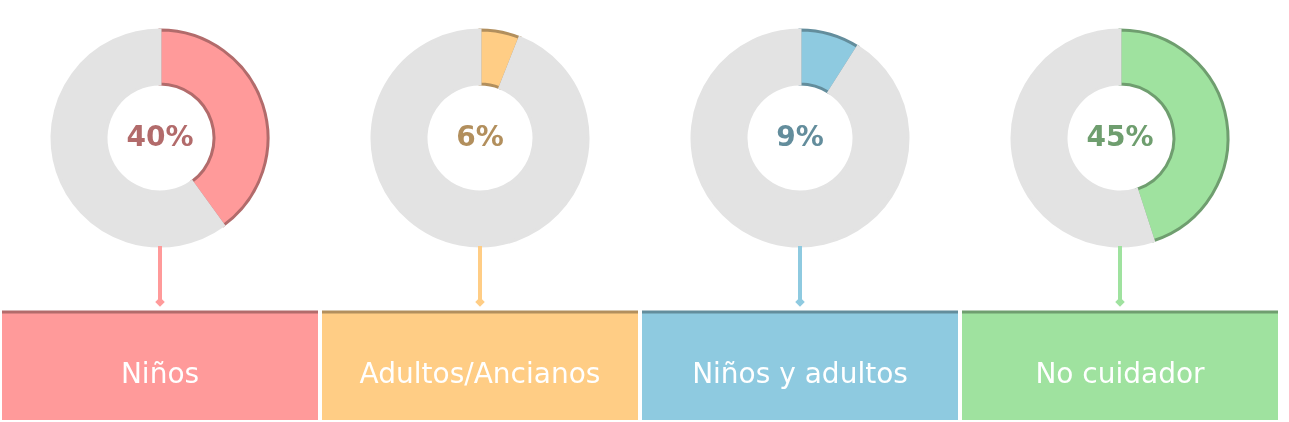 Image resolution: width=1289 pixels, height=422 pixels. Describe the element at coordinates (800, 373) in the screenshot. I see `text: Niños y adultos` at that location.